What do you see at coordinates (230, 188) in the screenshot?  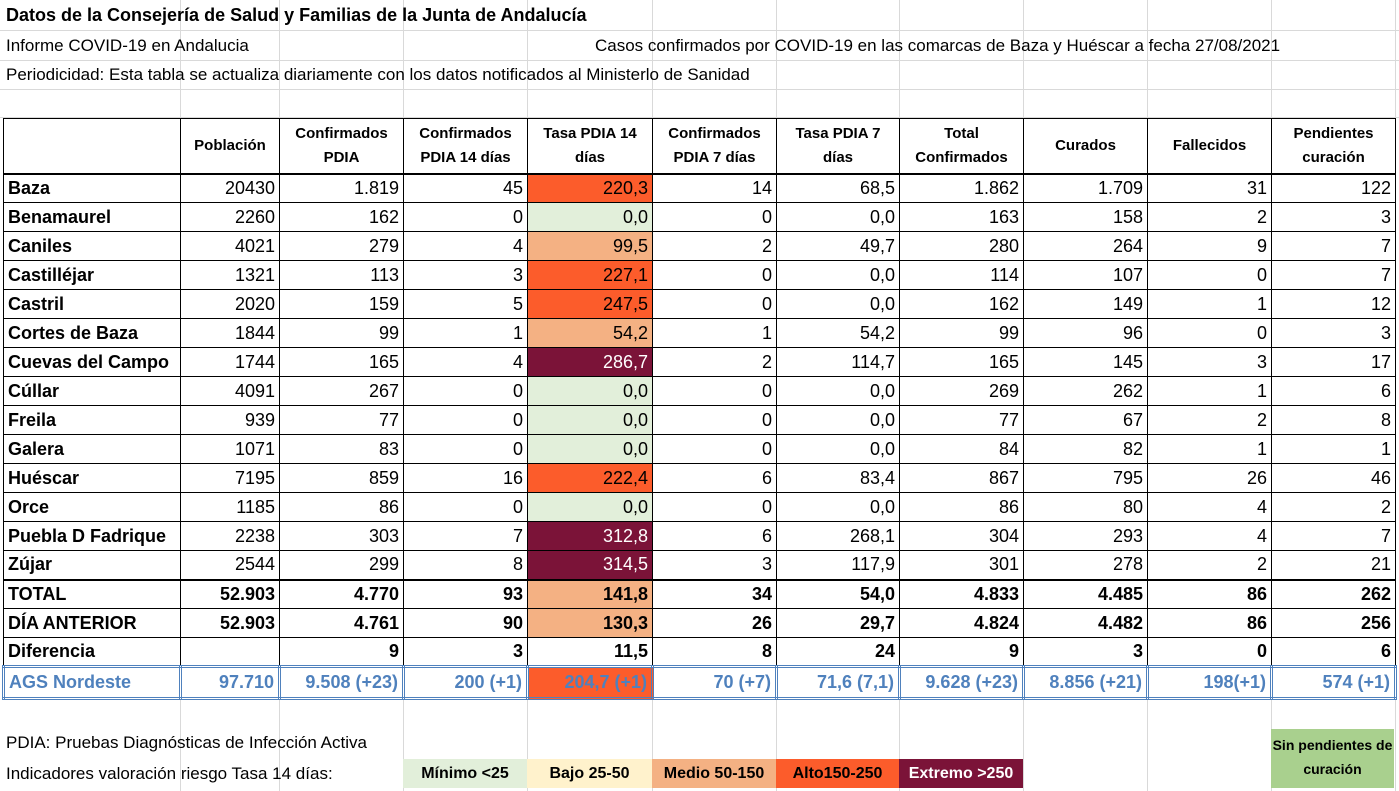 I see `table-cell: 20430` at bounding box center [230, 188].